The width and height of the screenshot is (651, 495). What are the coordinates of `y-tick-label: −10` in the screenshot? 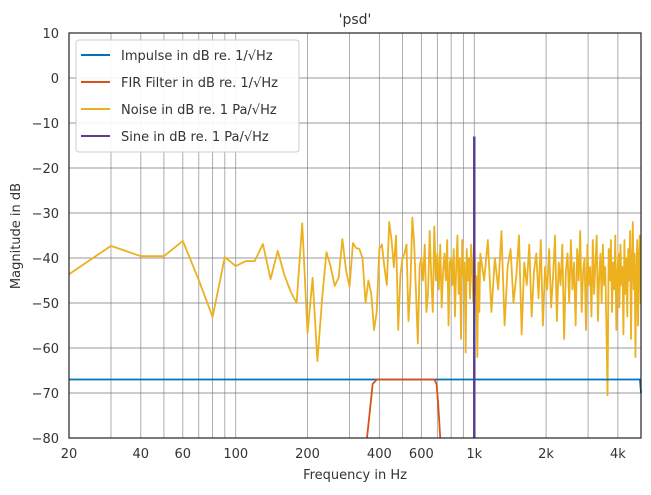 It's located at (45, 124).